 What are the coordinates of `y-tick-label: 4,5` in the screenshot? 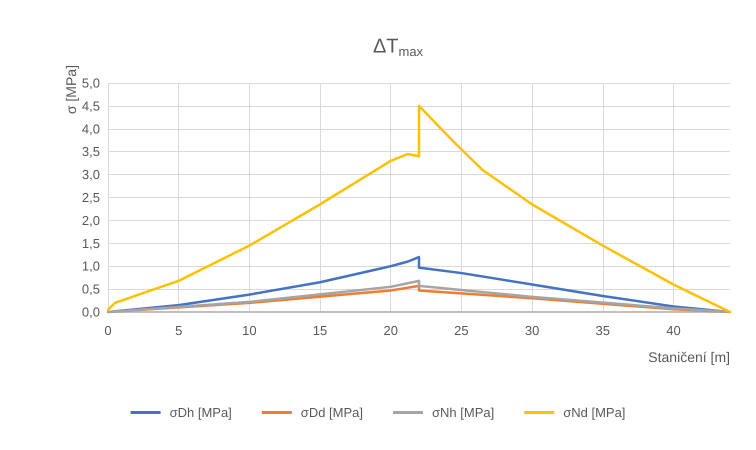 It's located at (91, 106).